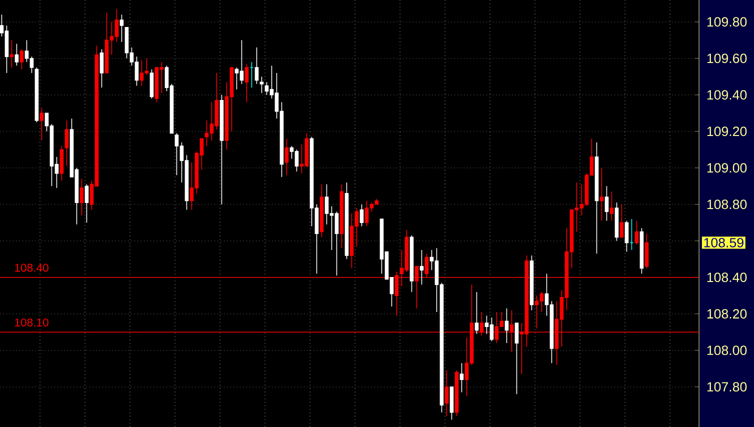 The height and width of the screenshot is (427, 754). Describe the element at coordinates (727, 387) in the screenshot. I see `y-tick-label: 107.80` at that location.